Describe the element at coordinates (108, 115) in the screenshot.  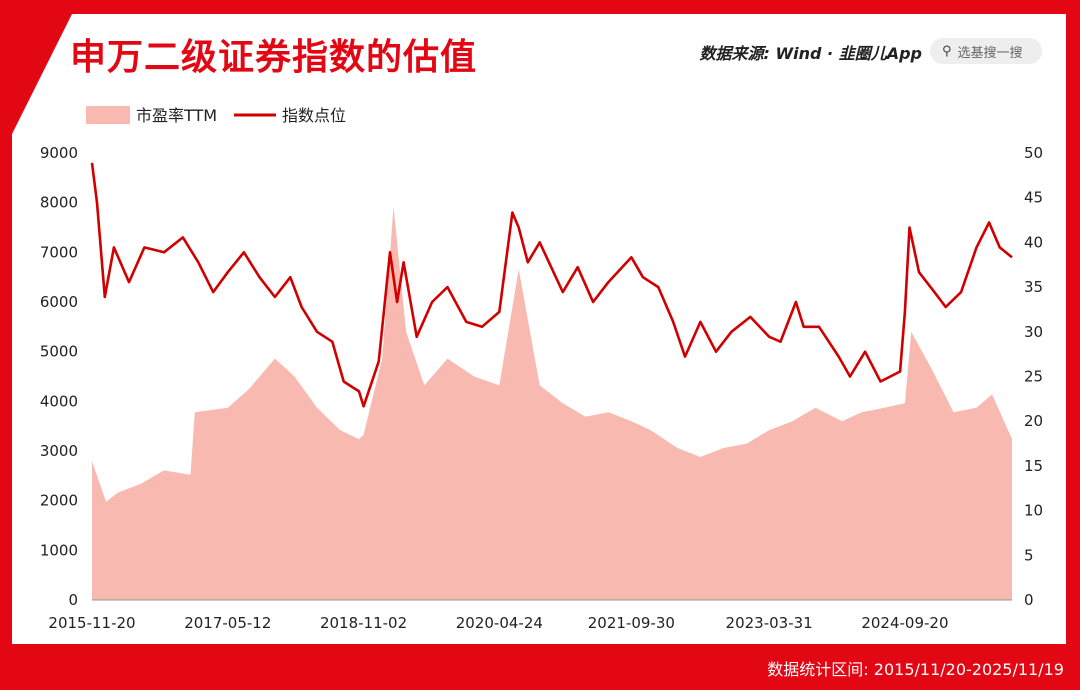
I see `legend-swatch-pe` at that location.